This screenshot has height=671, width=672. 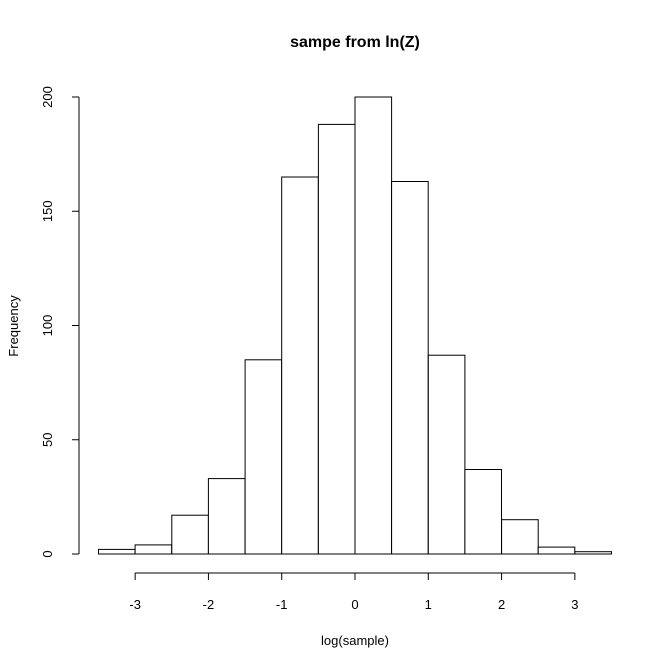 I want to click on x-tick-label: -2, so click(x=209, y=604).